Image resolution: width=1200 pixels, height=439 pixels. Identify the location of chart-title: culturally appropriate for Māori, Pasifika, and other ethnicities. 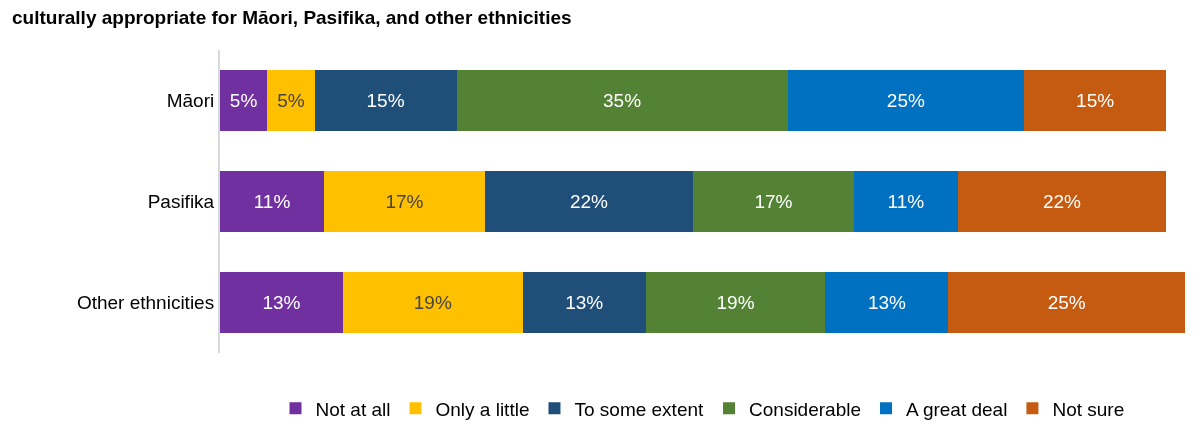
(292, 18).